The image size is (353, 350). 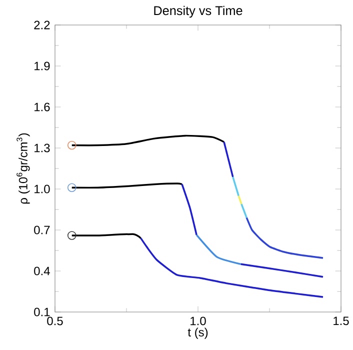 What do you see at coordinates (42, 148) in the screenshot?
I see `y-tick-label: 1.3` at bounding box center [42, 148].